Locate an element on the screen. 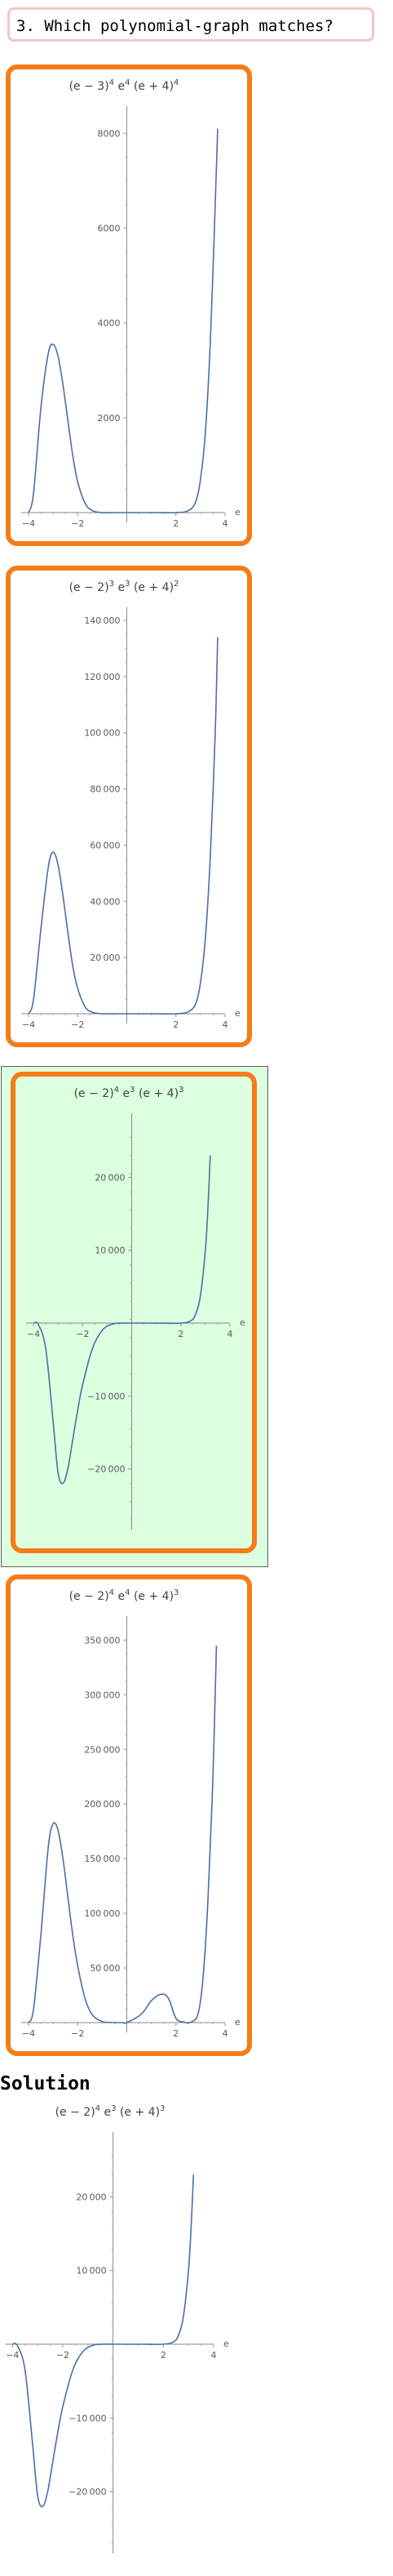 The width and height of the screenshot is (393, 2576). y-tick-label: 150 000 is located at coordinates (102, 1859).